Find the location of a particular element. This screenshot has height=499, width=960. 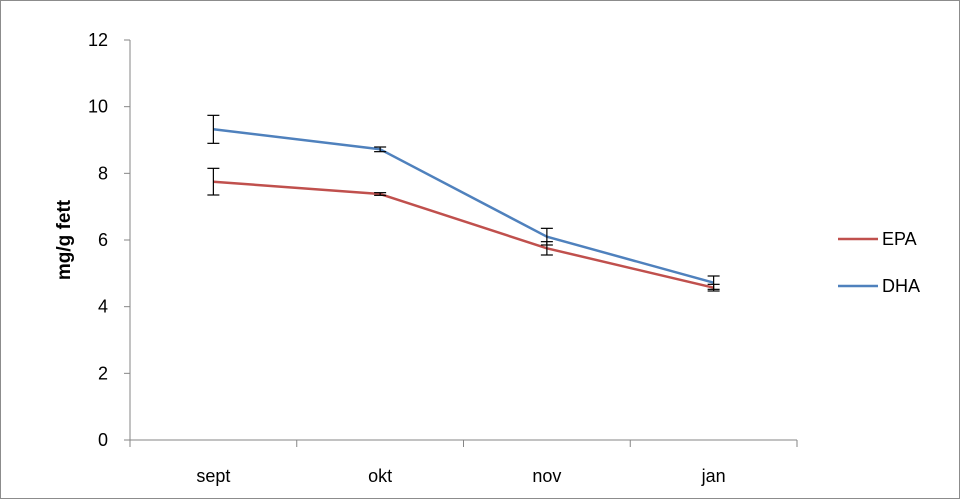

x-tick-label: sept is located at coordinates (213, 476).